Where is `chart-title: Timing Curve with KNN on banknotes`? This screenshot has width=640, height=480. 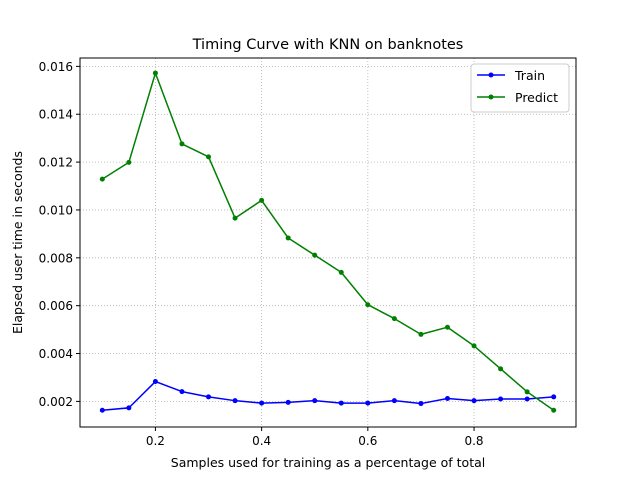
chart-title: Timing Curve with KNN on banknotes is located at coordinates (328, 45).